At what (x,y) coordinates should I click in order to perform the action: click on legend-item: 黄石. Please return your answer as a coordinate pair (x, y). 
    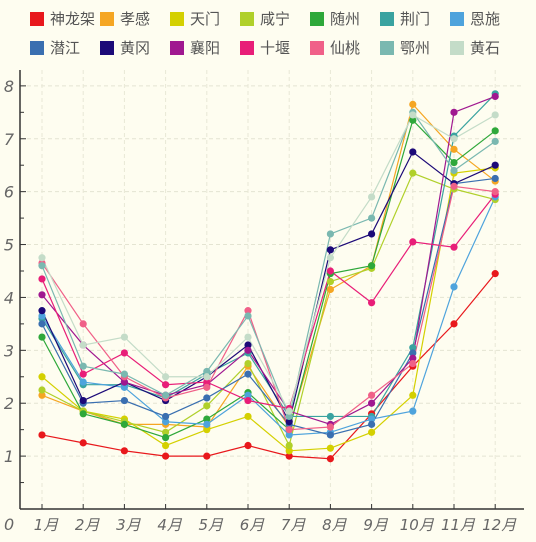
    Looking at the image, I should click on (485, 47).